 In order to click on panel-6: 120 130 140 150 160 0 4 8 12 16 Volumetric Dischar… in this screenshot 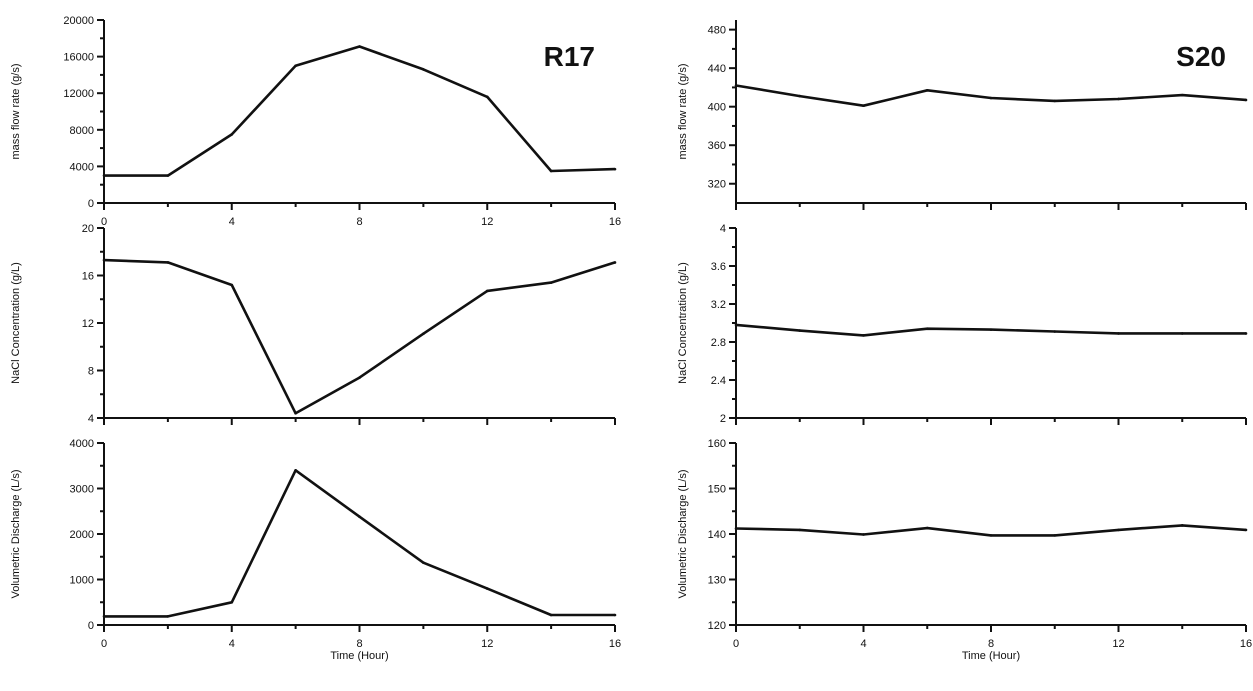, I will do `click(964, 550)`.